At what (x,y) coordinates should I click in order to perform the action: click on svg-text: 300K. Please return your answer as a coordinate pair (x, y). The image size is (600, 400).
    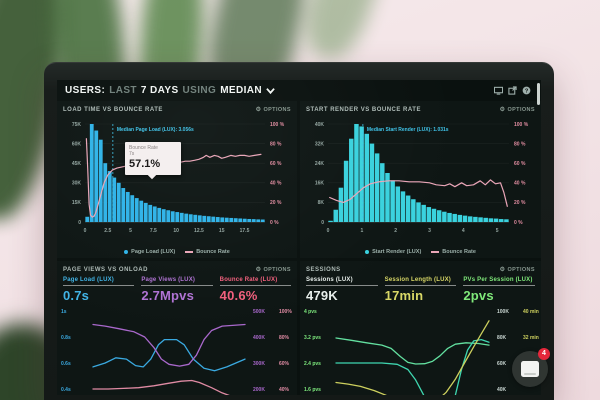
    Looking at the image, I should click on (259, 364).